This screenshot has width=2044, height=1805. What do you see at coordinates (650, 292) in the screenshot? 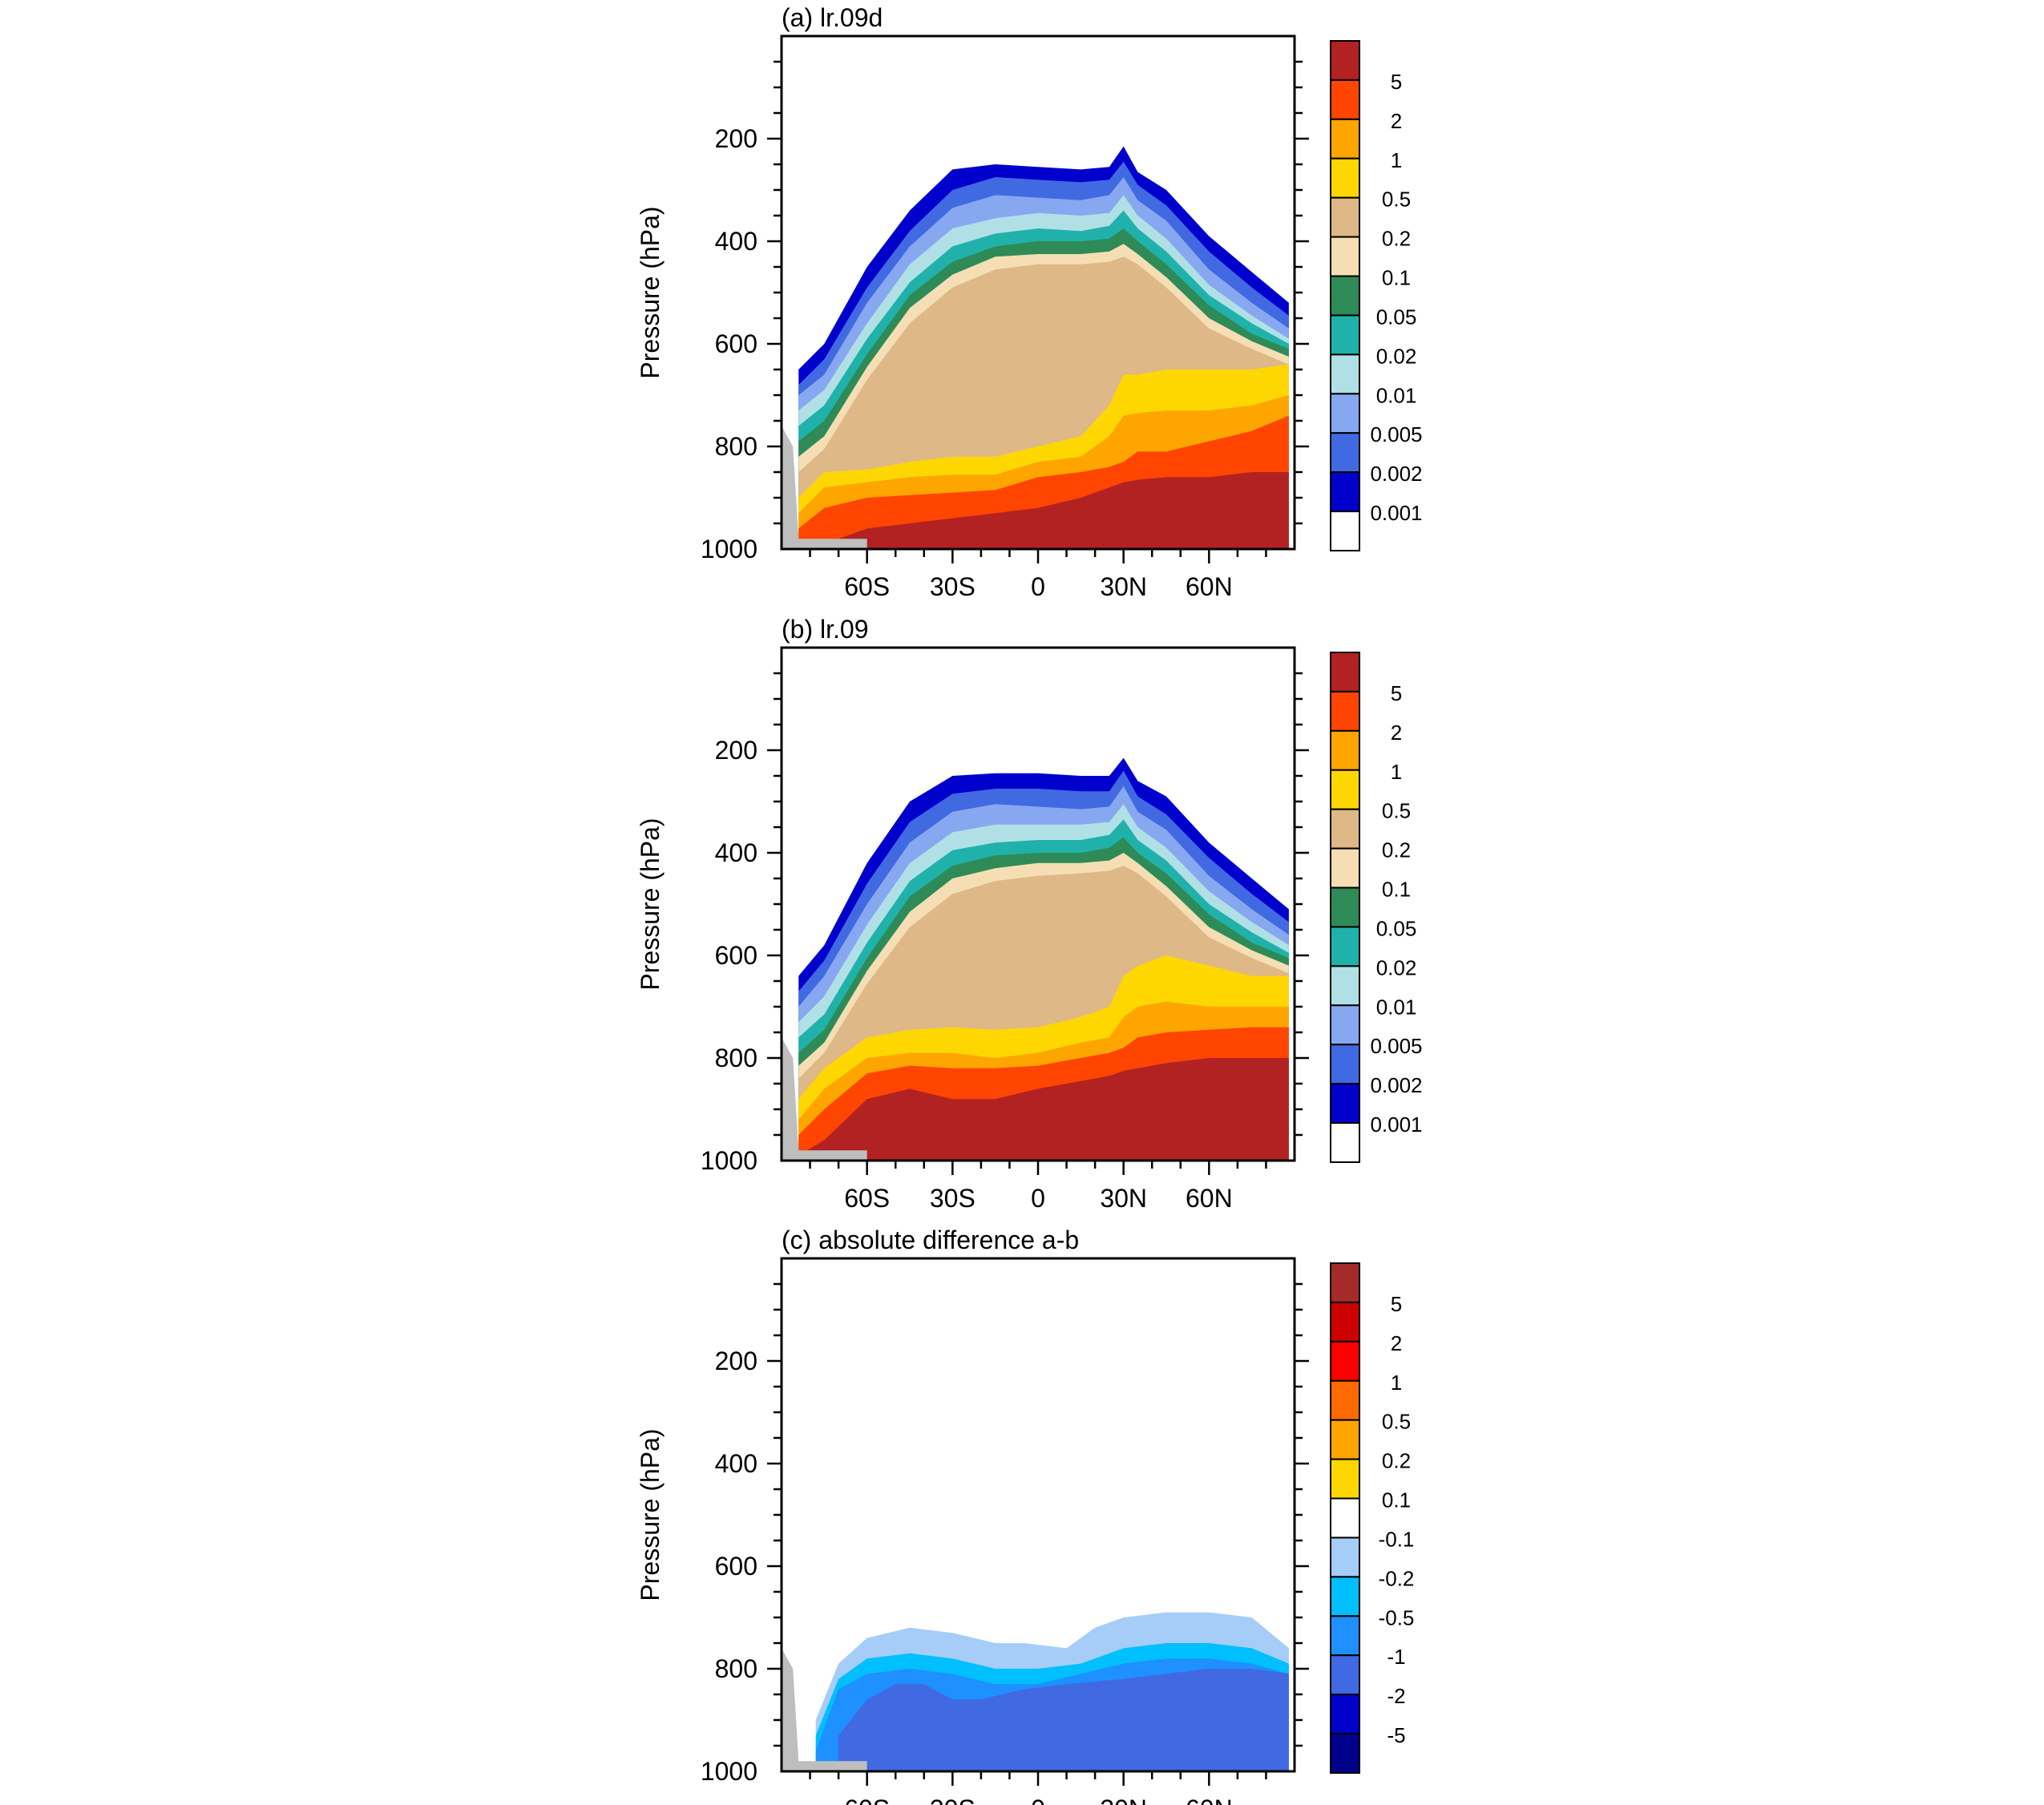
I see `y-axis-label-a: Pressure (hPa)` at bounding box center [650, 292].